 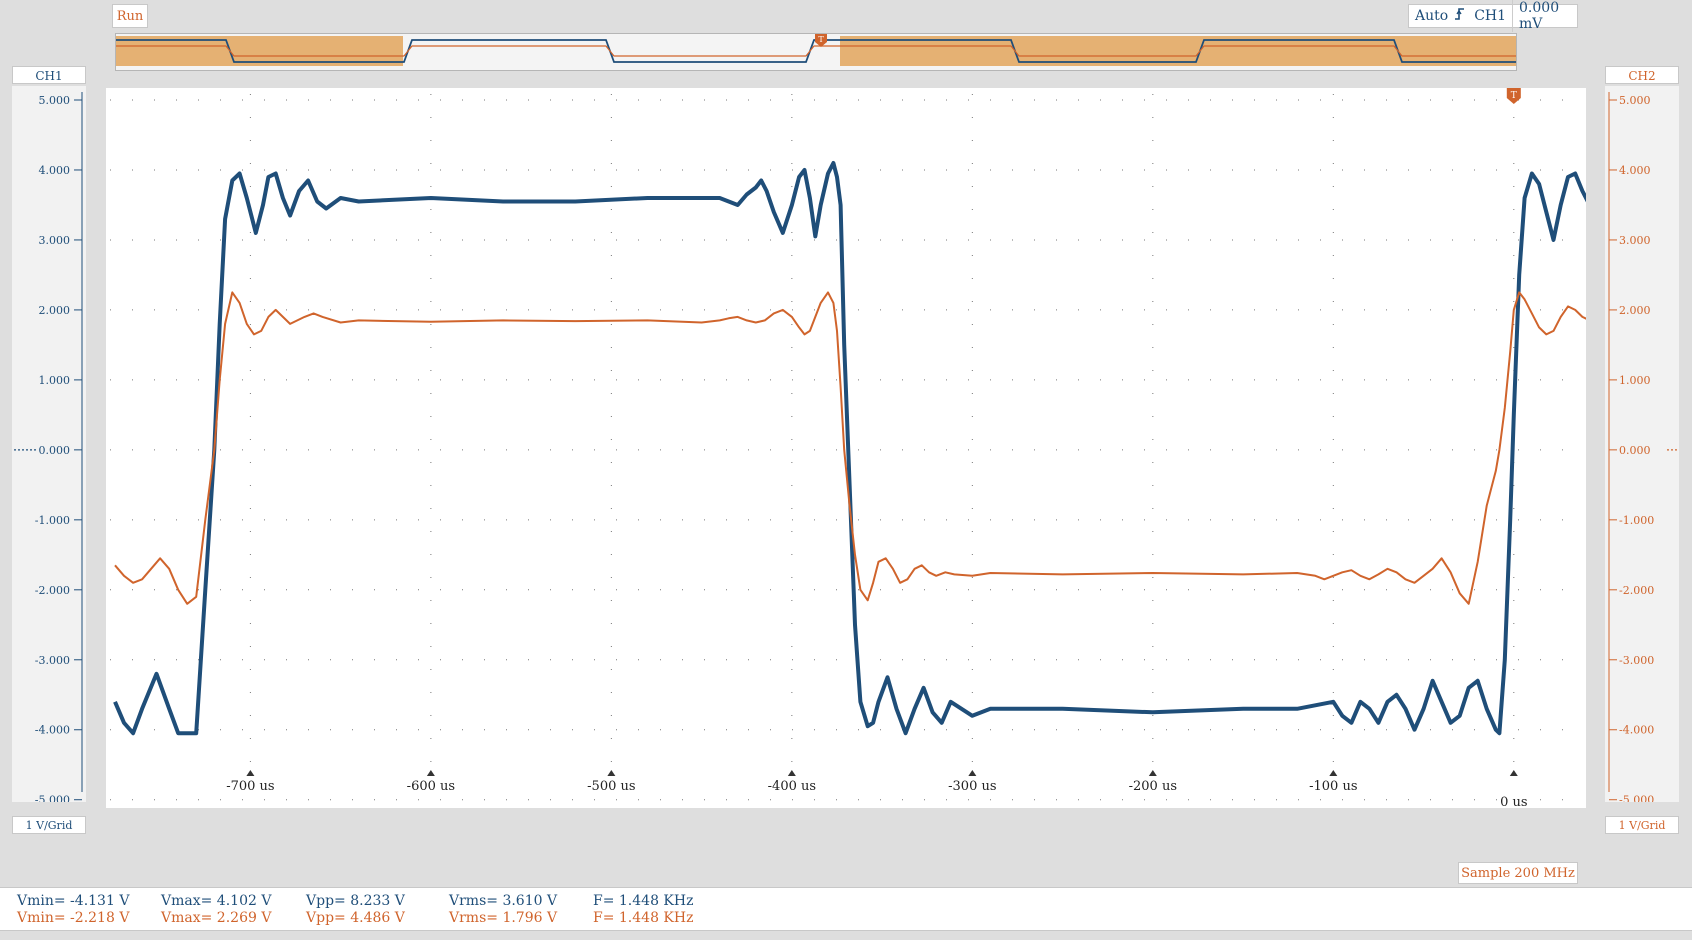 What do you see at coordinates (1333, 786) in the screenshot?
I see `x-tick-label: -100 us` at bounding box center [1333, 786].